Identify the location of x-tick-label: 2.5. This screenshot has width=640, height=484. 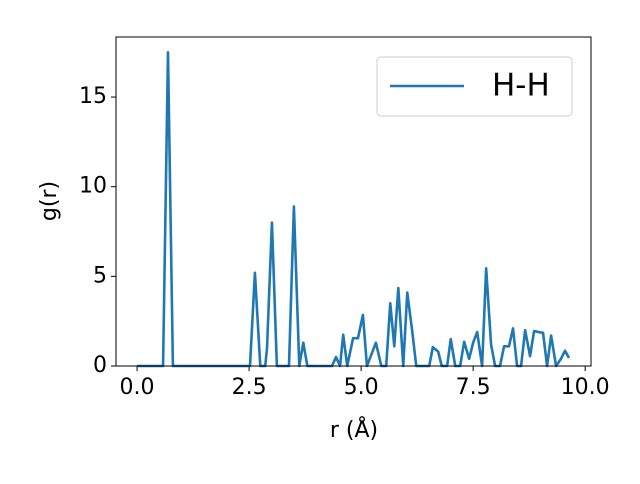
(249, 387).